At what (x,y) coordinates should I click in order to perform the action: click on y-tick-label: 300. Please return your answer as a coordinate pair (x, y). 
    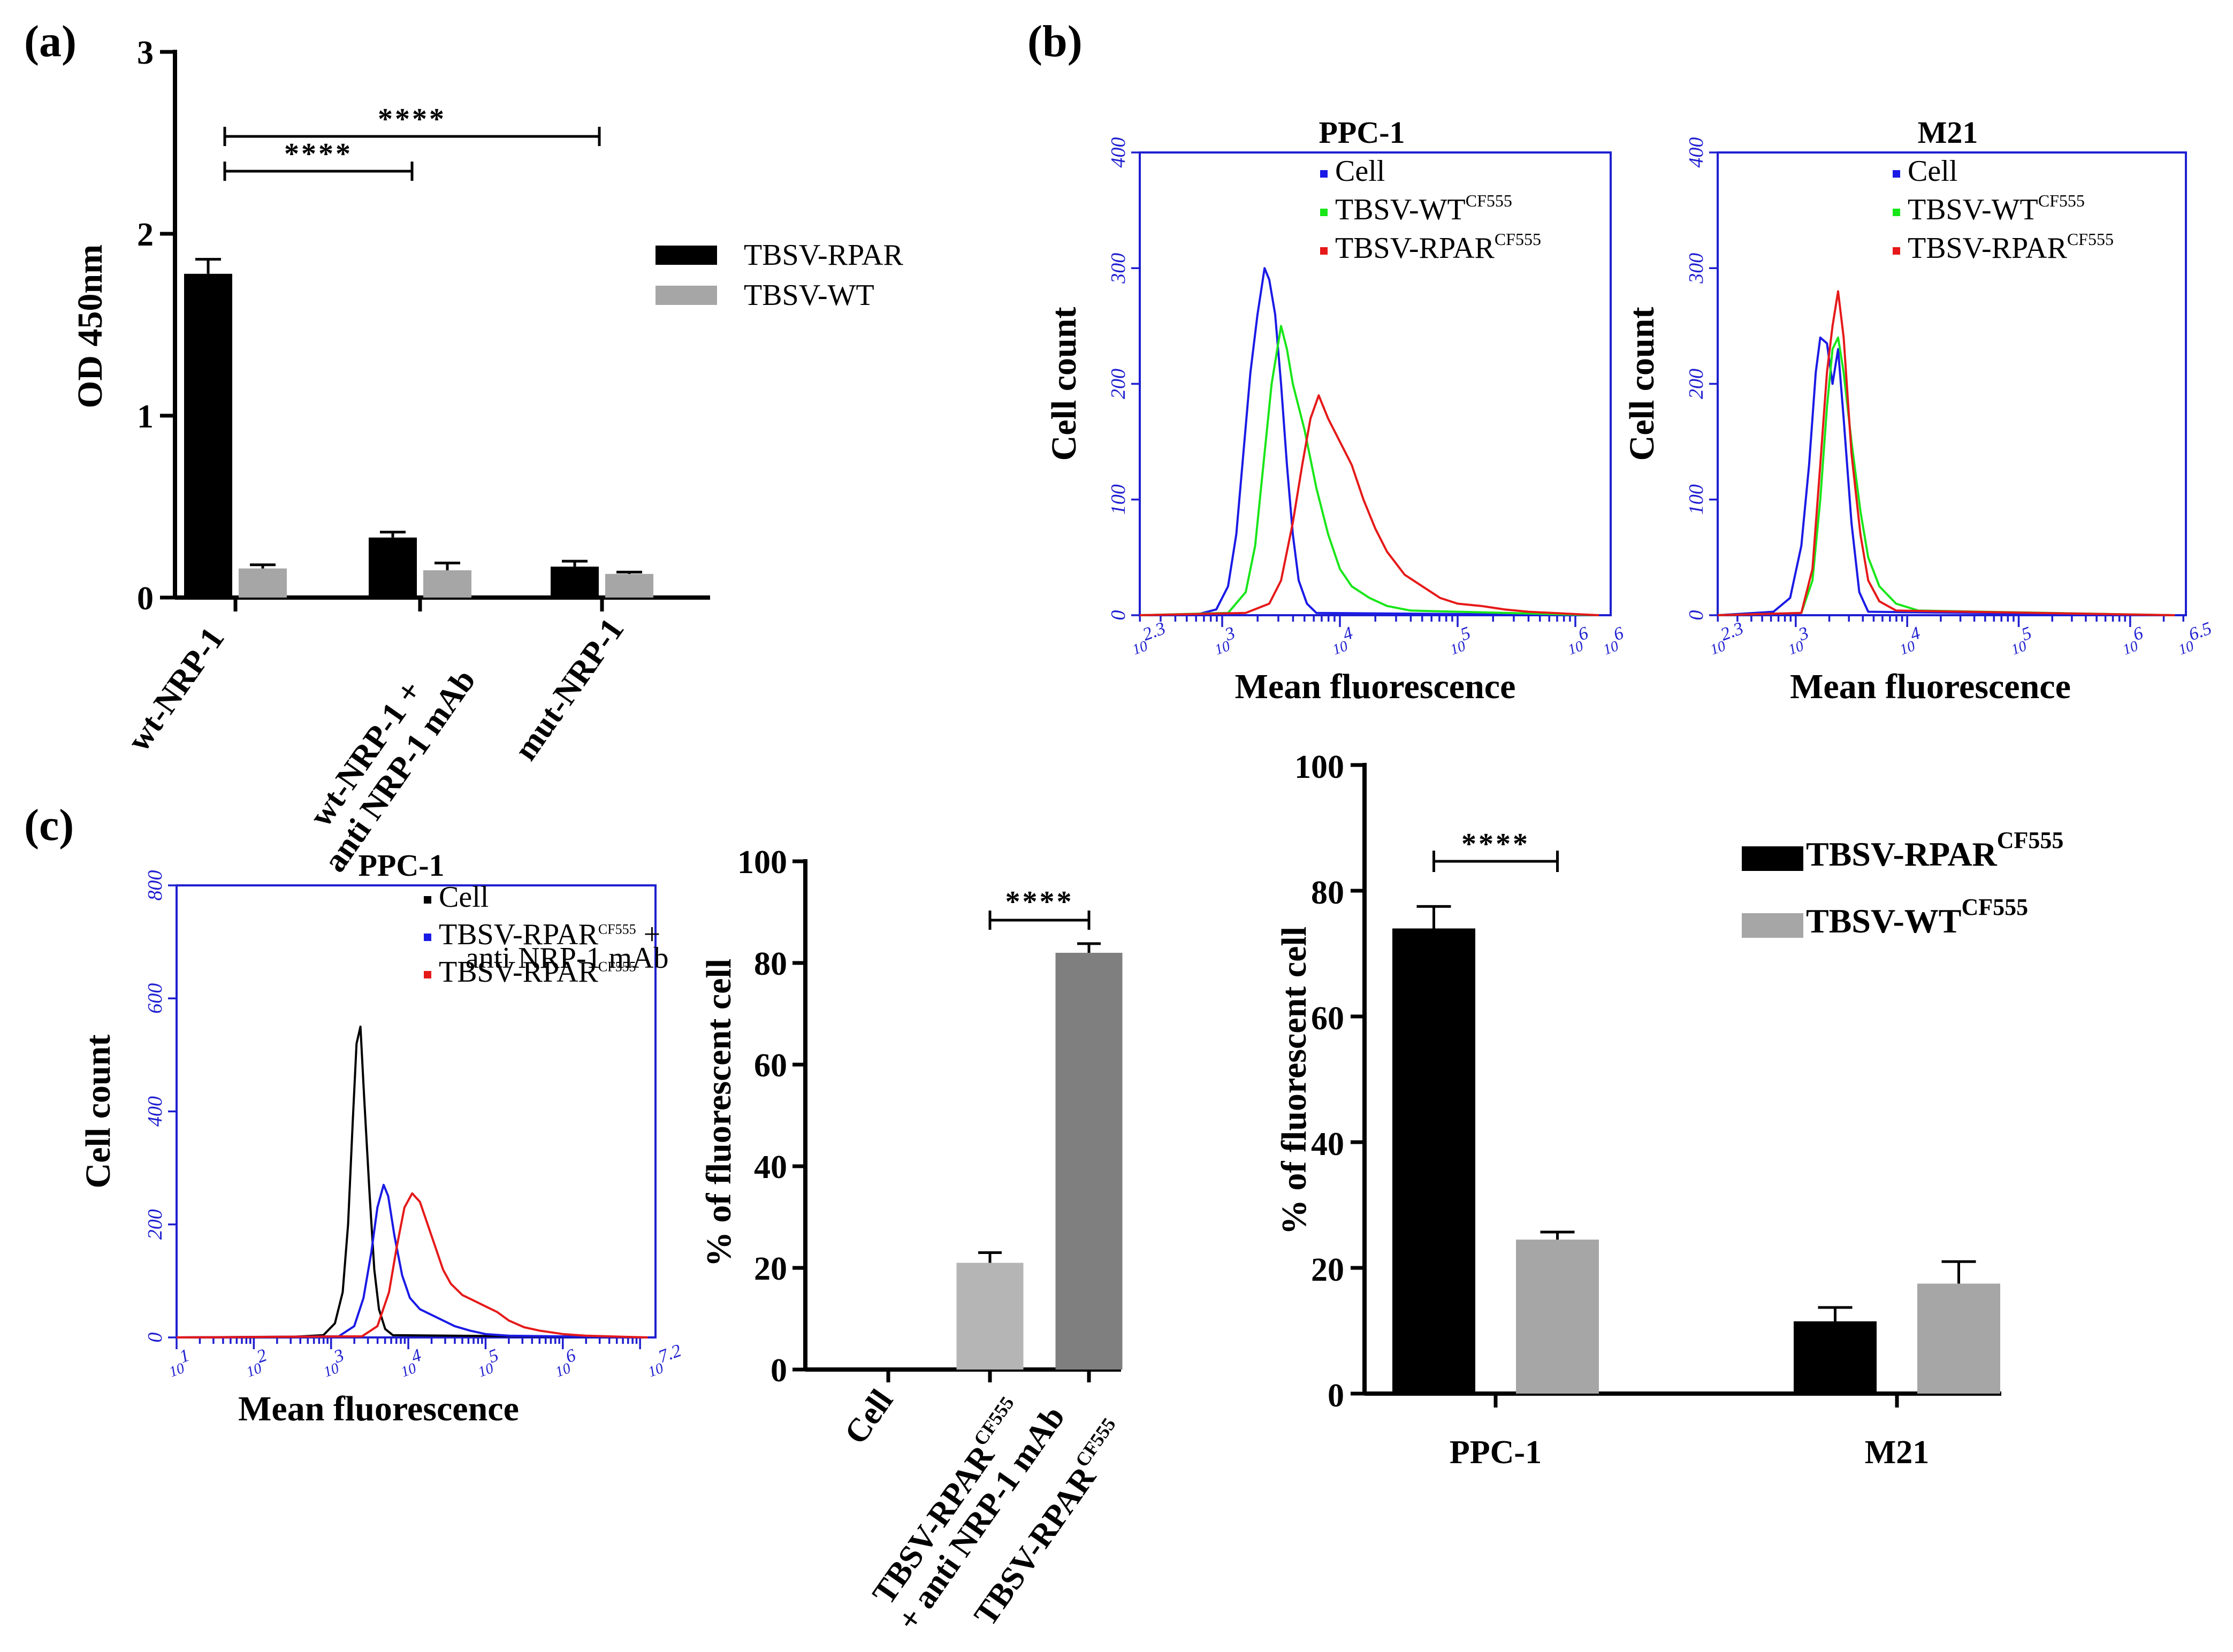
    Looking at the image, I should click on (1118, 268).